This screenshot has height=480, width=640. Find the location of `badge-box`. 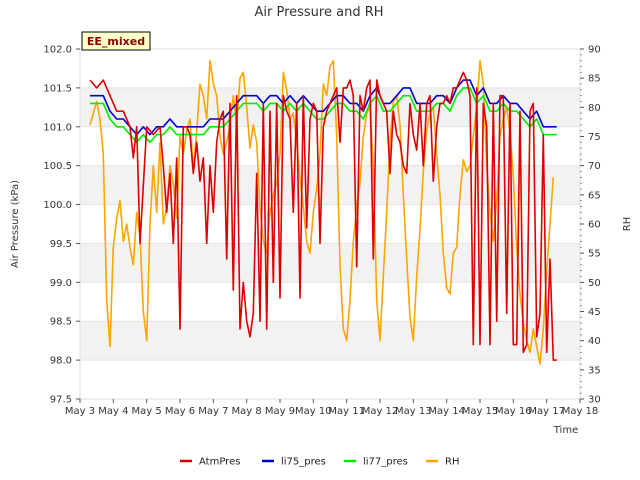

badge-box is located at coordinates (116, 41).